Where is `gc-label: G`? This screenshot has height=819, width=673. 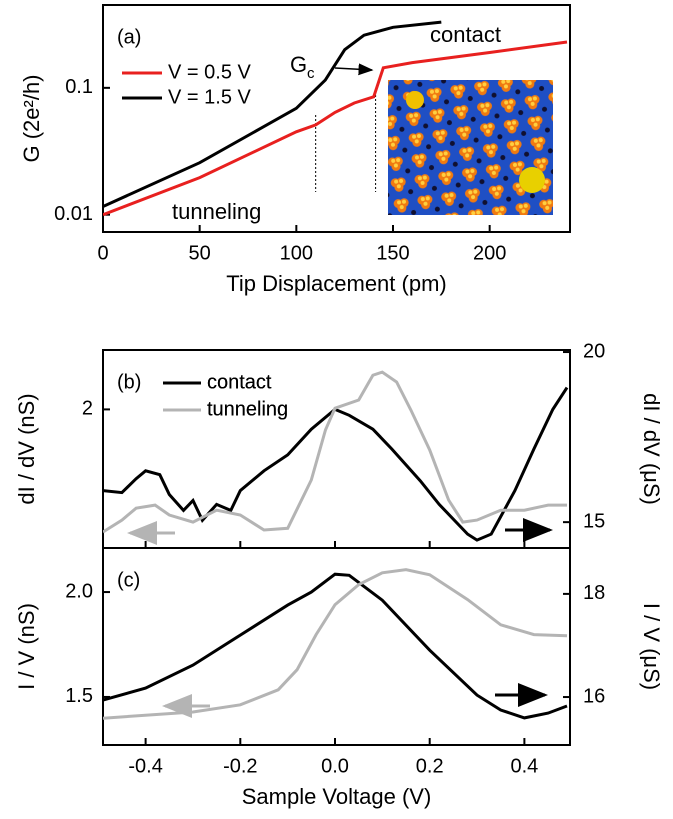
gc-label: G is located at coordinates (298, 64).